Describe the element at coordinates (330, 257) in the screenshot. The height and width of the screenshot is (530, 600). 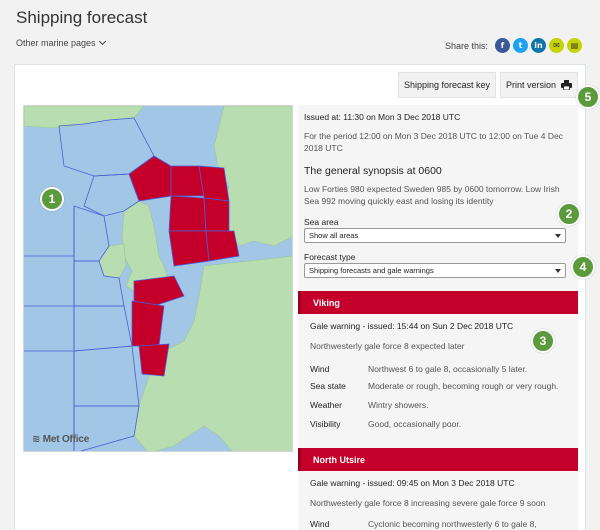
I see `forecast-type-label: Forecast type` at that location.